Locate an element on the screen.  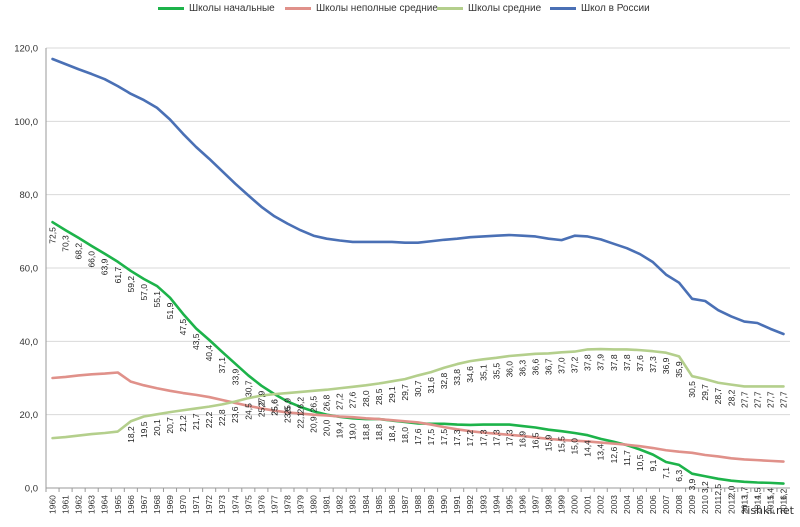
y-tick-label: 100,0 is located at coordinates (26, 122).